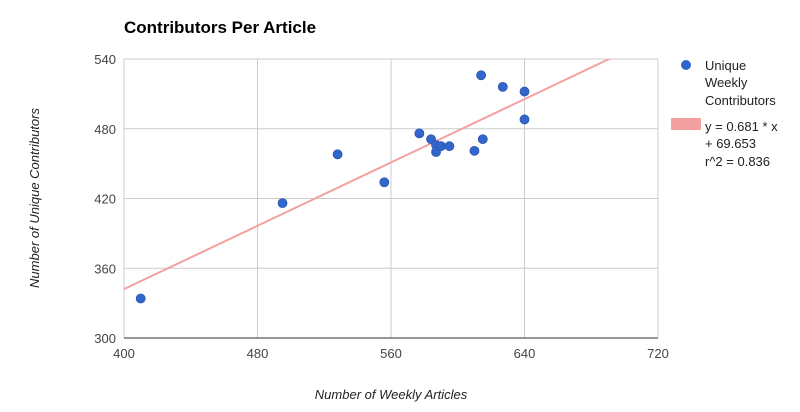 The height and width of the screenshot is (412, 800). What do you see at coordinates (124, 353) in the screenshot?
I see `x-tick-label: 400` at bounding box center [124, 353].